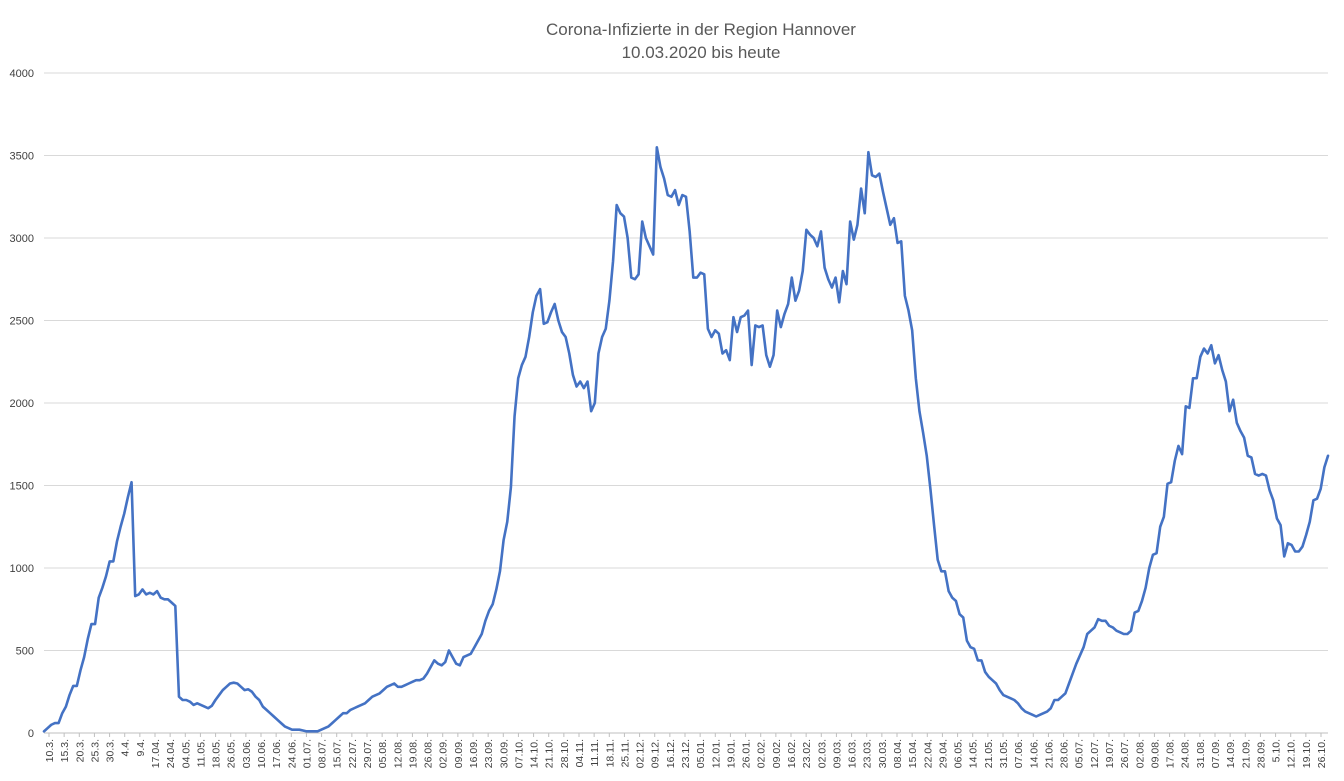 Image resolution: width=1344 pixels, height=781 pixels. What do you see at coordinates (837, 753) in the screenshot?
I see `x-tick-label: 09.03.` at bounding box center [837, 753].